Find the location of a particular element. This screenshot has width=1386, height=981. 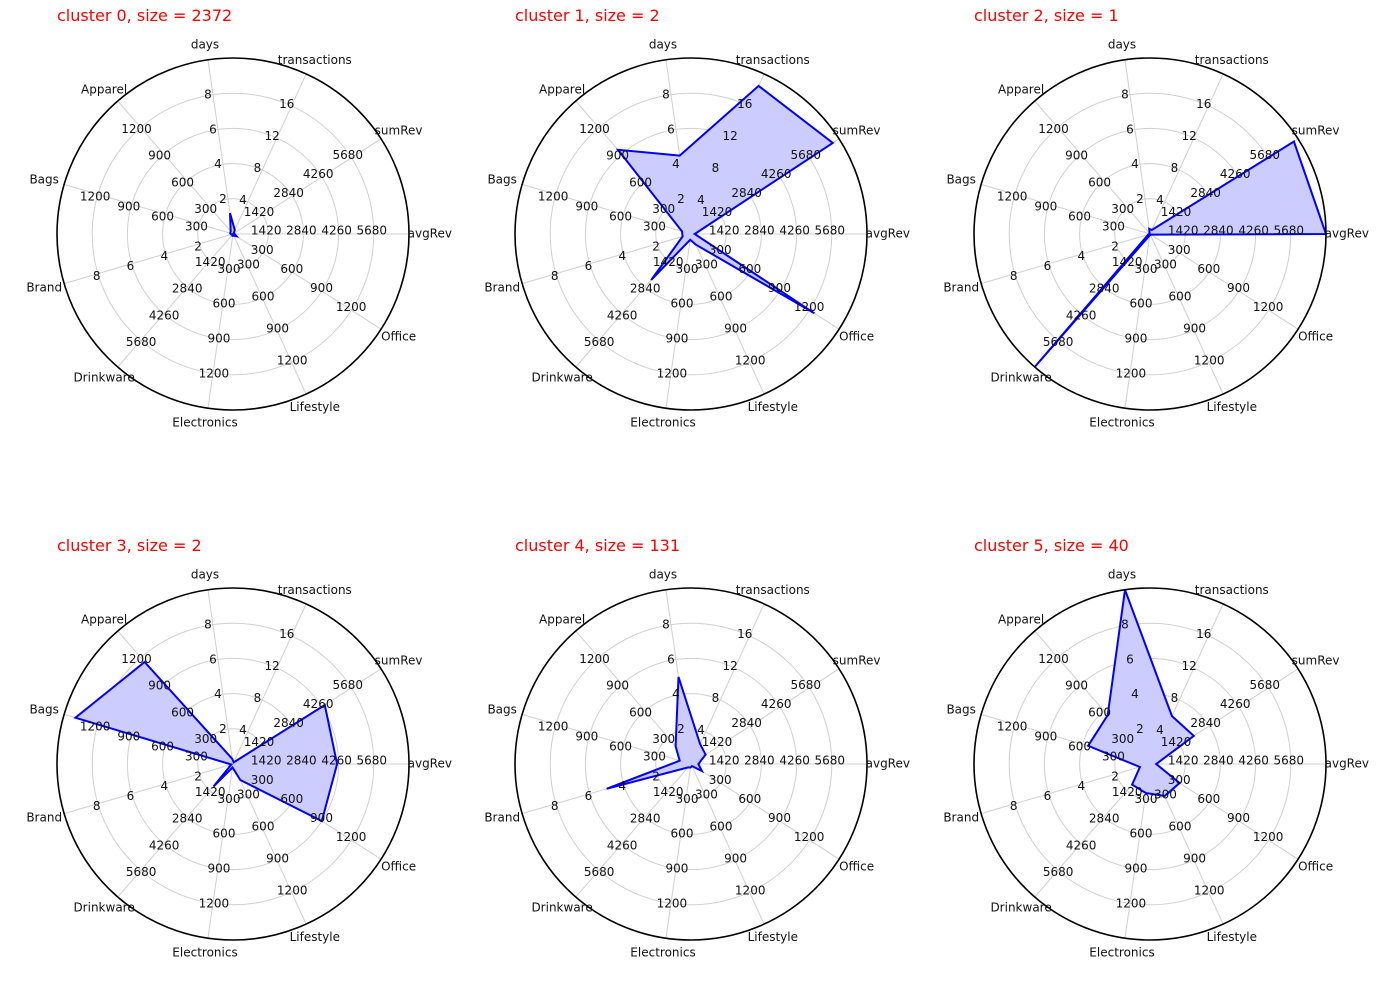

axis-label-transactions: transactions is located at coordinates (773, 60).